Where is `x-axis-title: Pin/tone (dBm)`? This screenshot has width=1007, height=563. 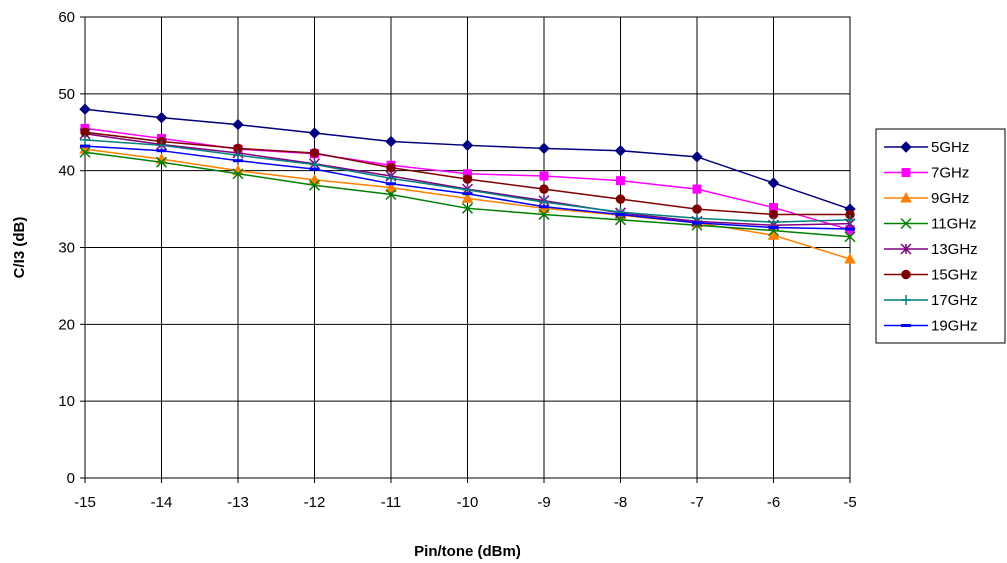 x-axis-title: Pin/tone (dBm) is located at coordinates (467, 551).